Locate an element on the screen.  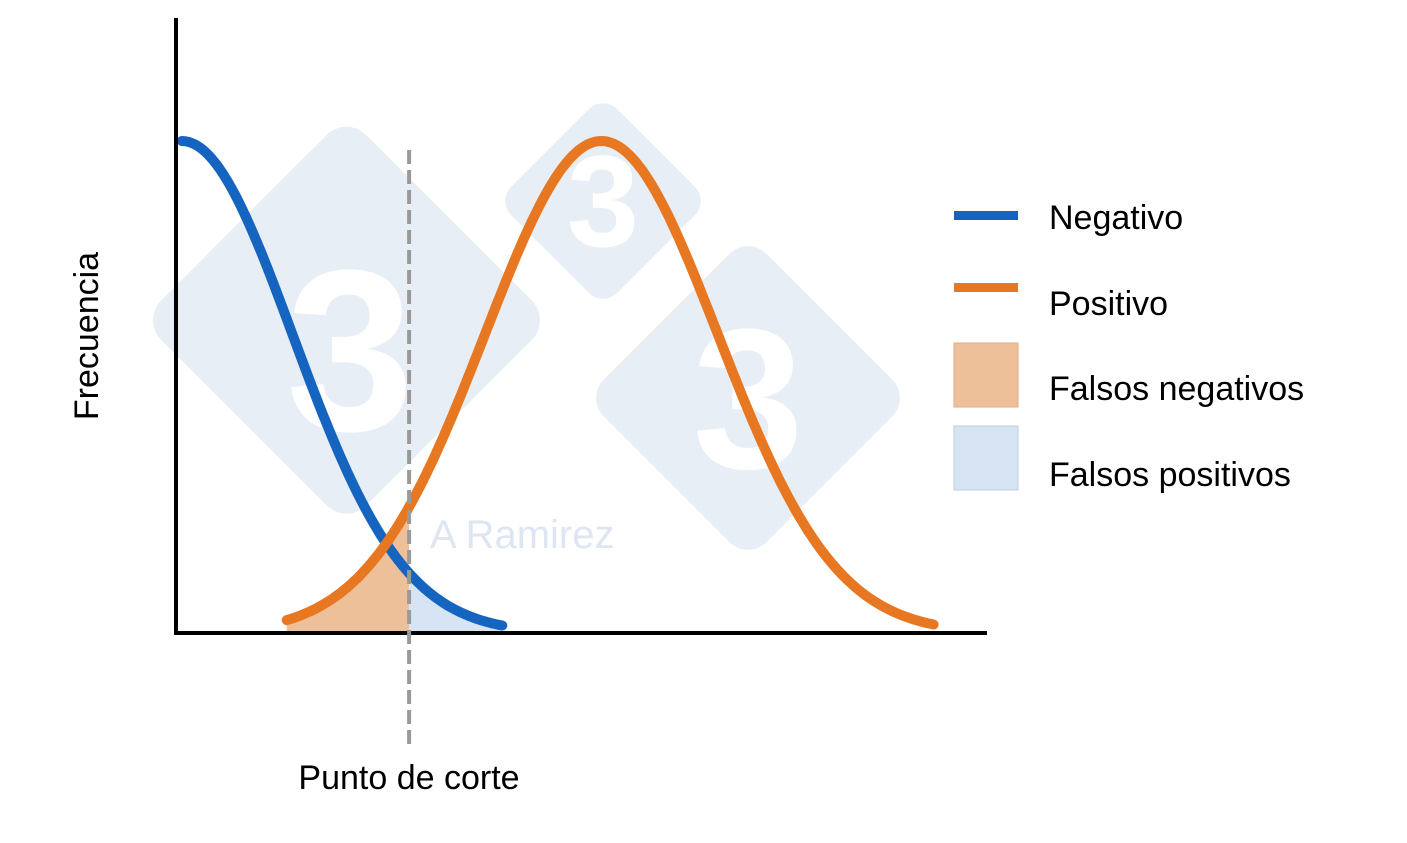
watermark-logo: 3 is located at coordinates (603, 201).